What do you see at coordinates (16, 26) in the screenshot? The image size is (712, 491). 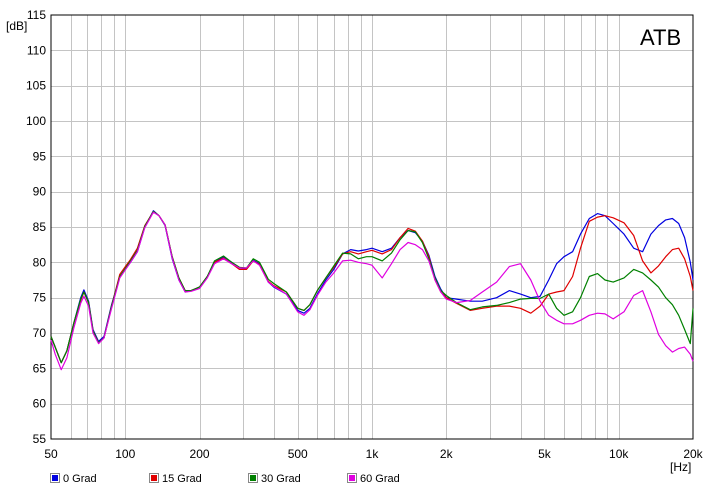 I see `y-axis-unit: [dB]` at bounding box center [16, 26].